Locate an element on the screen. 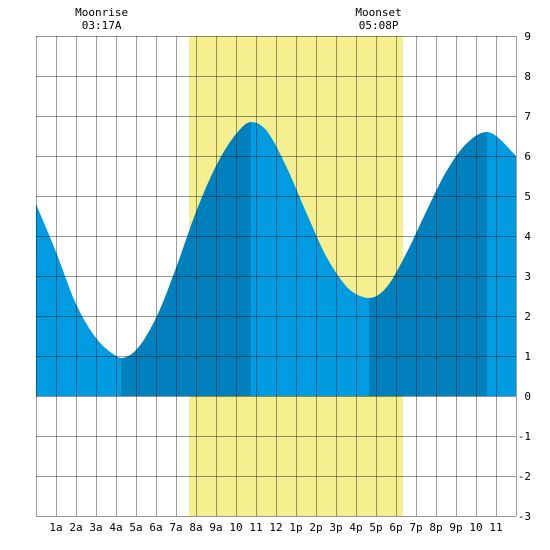 This screenshot has width=550, height=550. x-tick-label: 7a is located at coordinates (175, 527).